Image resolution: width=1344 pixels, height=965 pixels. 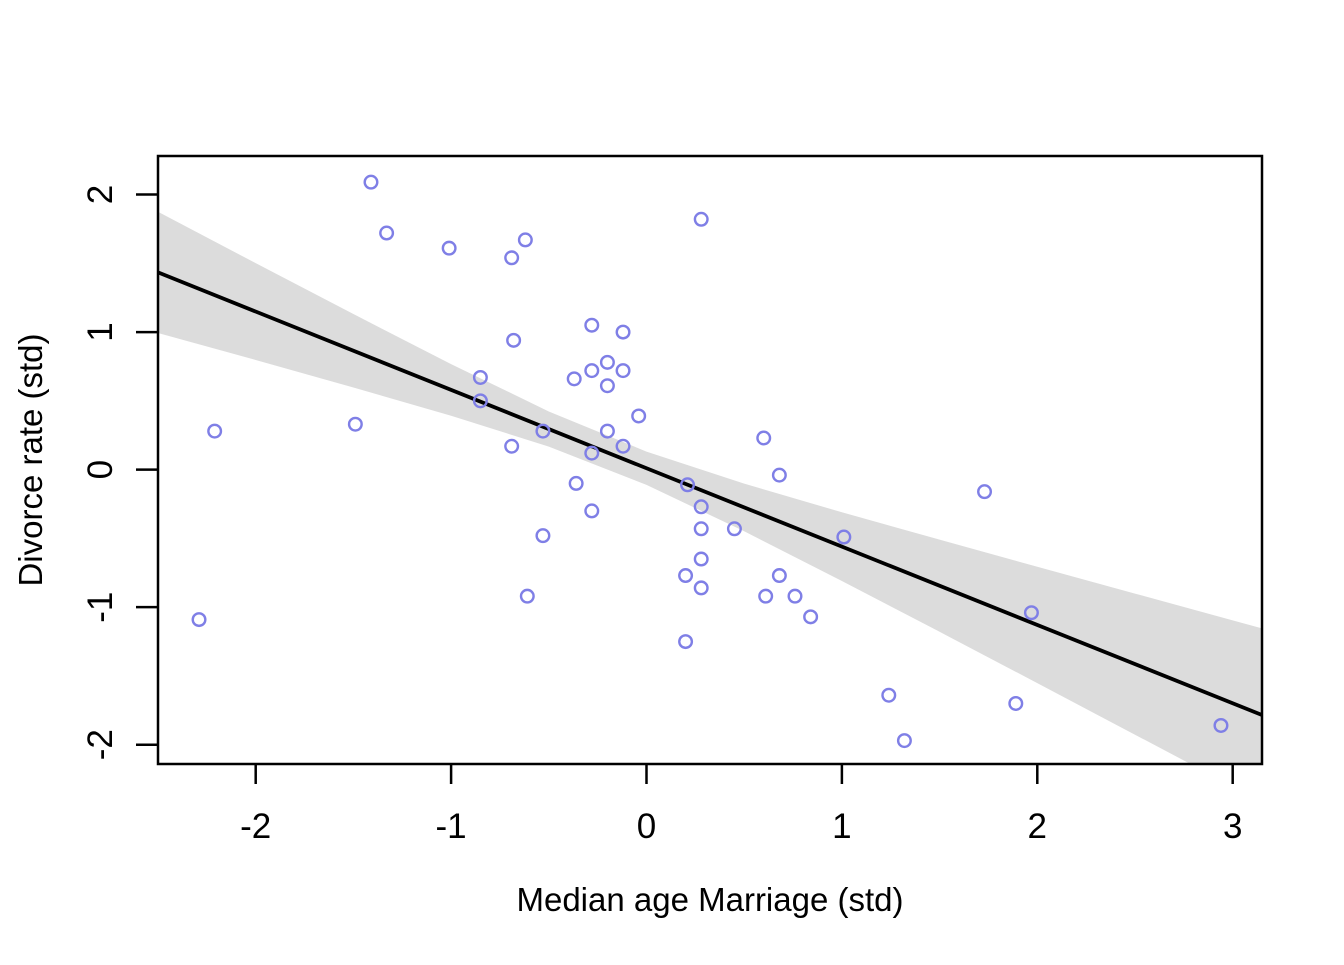 What do you see at coordinates (100, 744) in the screenshot?
I see `y-tick-label: -2` at bounding box center [100, 744].